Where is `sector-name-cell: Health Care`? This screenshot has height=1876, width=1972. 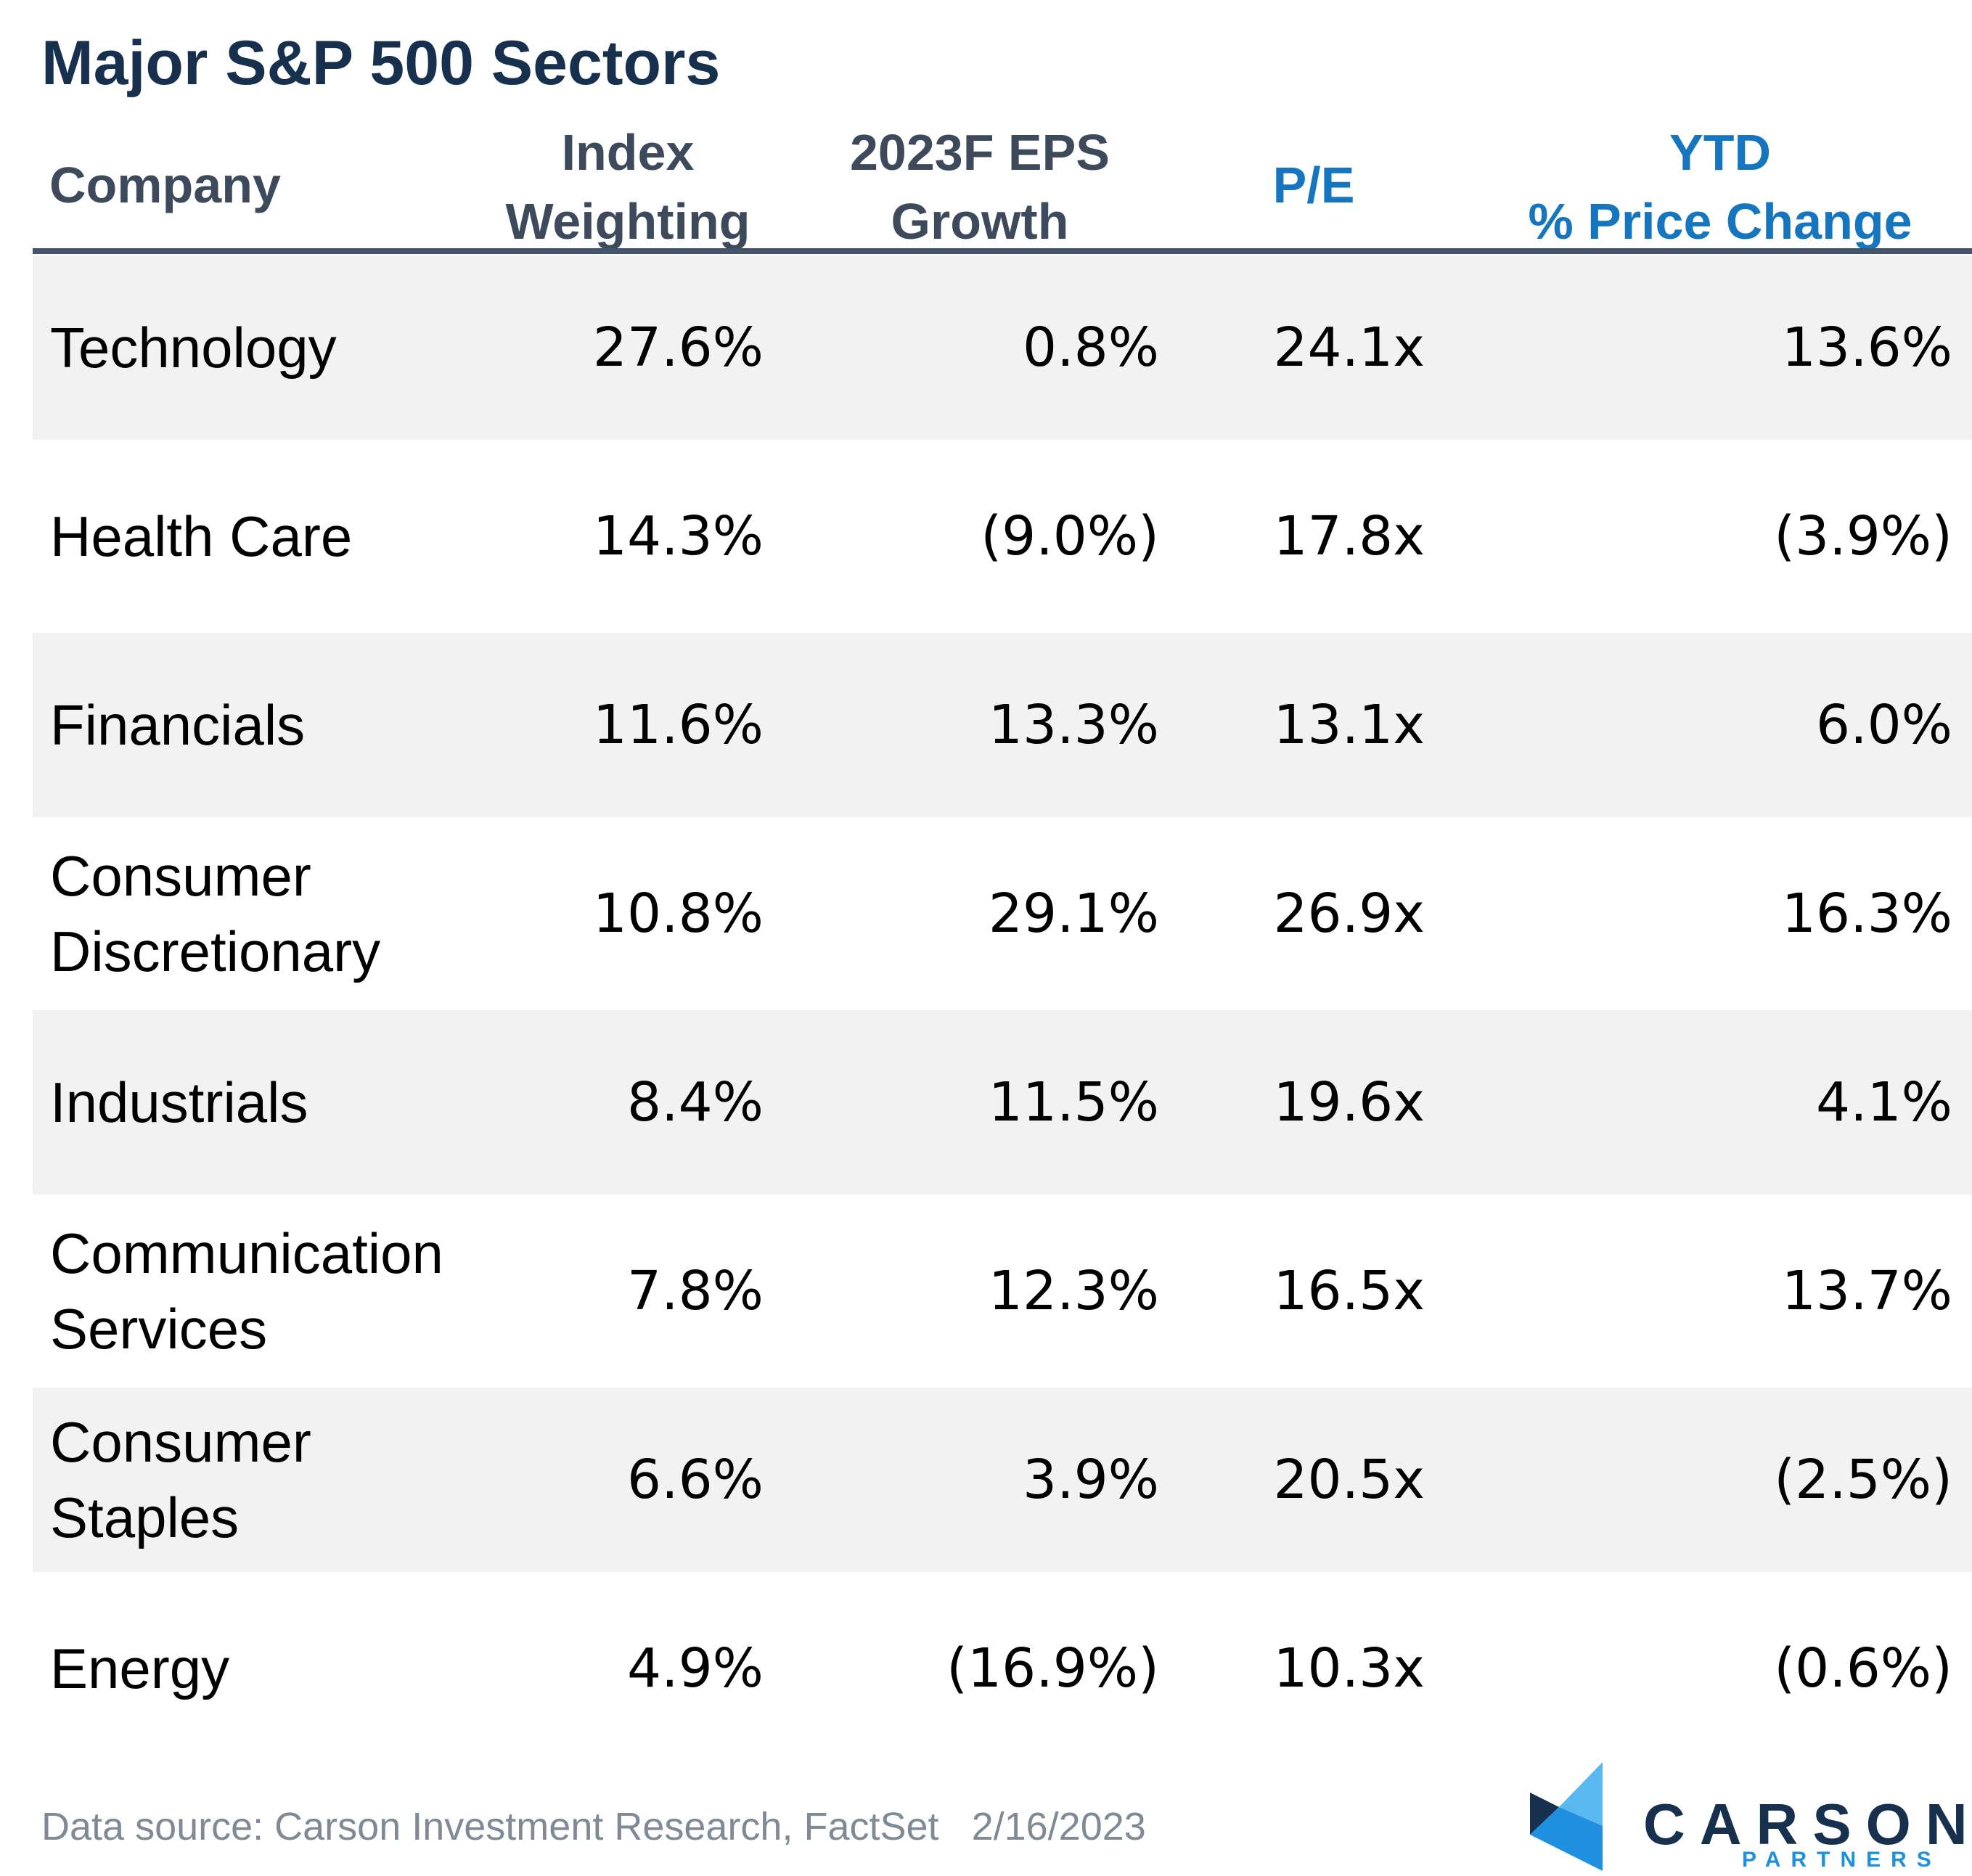
sector-name-cell: Health Care is located at coordinates (282, 536).